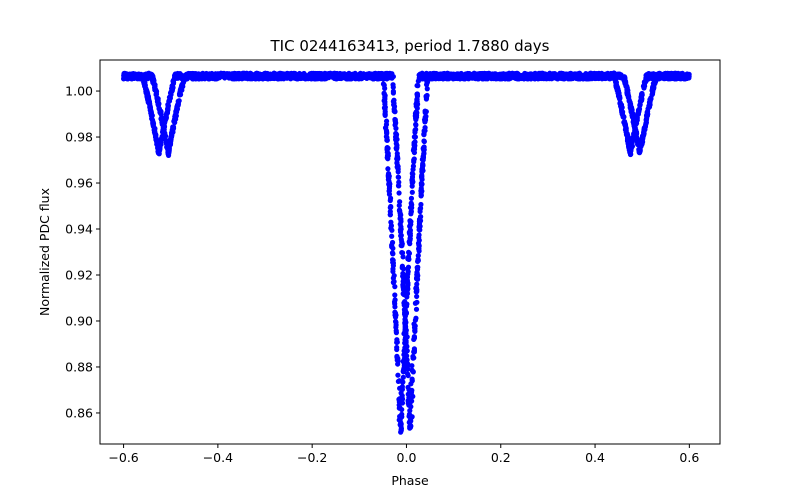 Image resolution: width=800 pixels, height=500 pixels. I want to click on y-tick-label: 0.92, so click(79, 274).